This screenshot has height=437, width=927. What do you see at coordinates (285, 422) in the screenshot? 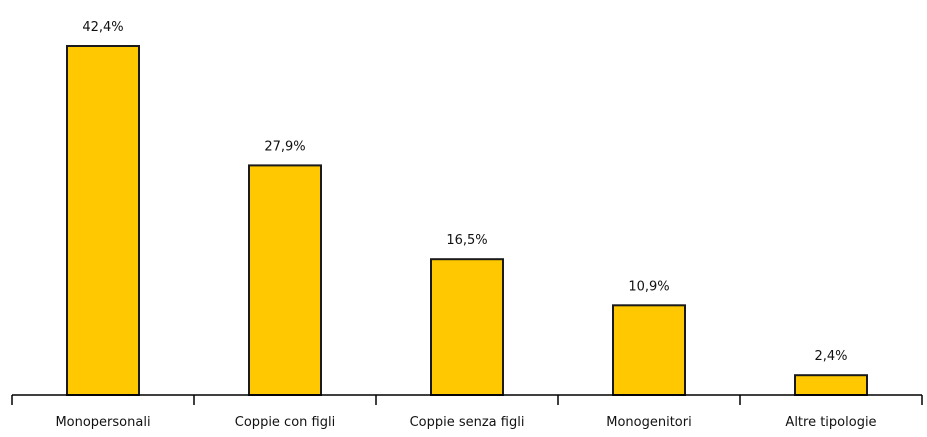
I see `category-label-2: Coppie con figli` at bounding box center [285, 422].